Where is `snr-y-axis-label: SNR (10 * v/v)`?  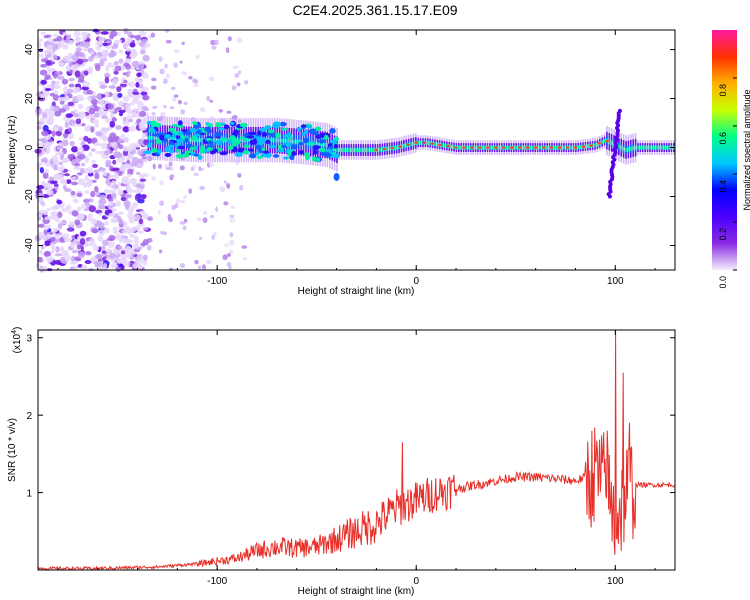
snr-y-axis-label: SNR (10 * v/v) is located at coordinates (12, 450).